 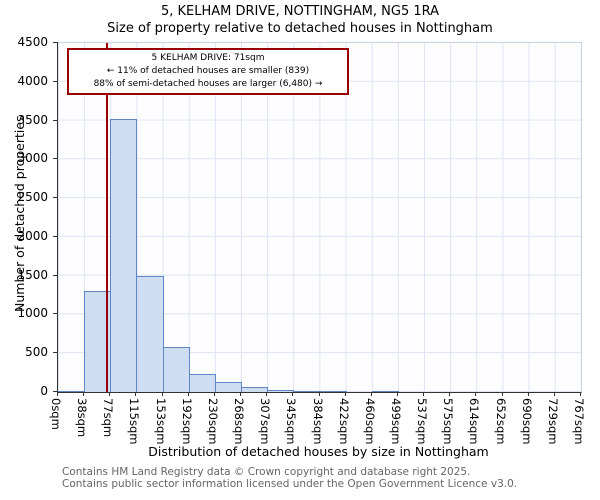 I want to click on y-tick-label: 3000, so click(x=32, y=158).